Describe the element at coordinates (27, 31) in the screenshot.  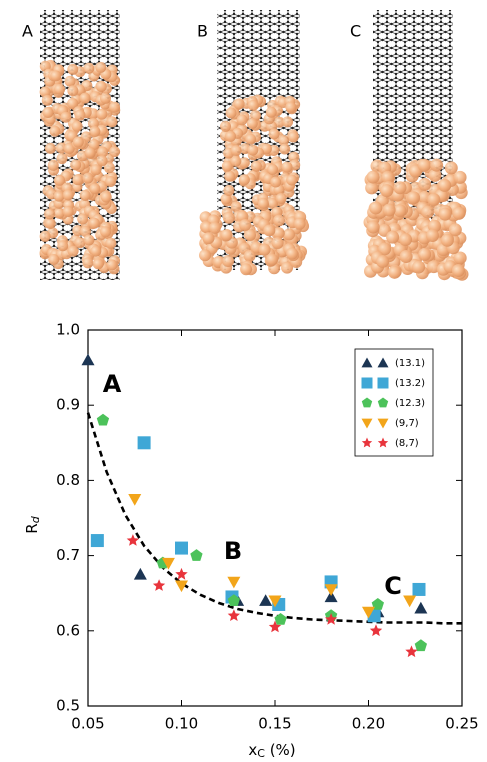
I see `panel-label: A` at that location.